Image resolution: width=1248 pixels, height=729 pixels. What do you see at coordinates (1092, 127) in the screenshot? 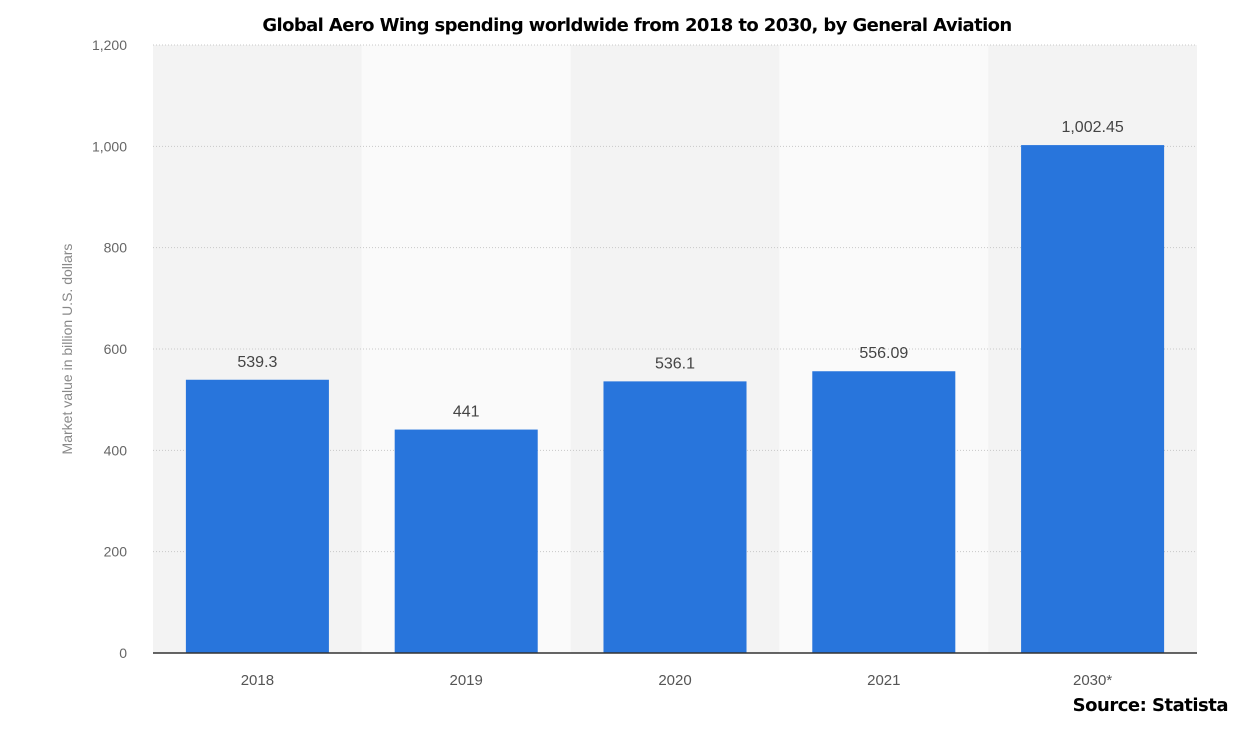
I see `data-label: 1,002.45` at bounding box center [1092, 127].